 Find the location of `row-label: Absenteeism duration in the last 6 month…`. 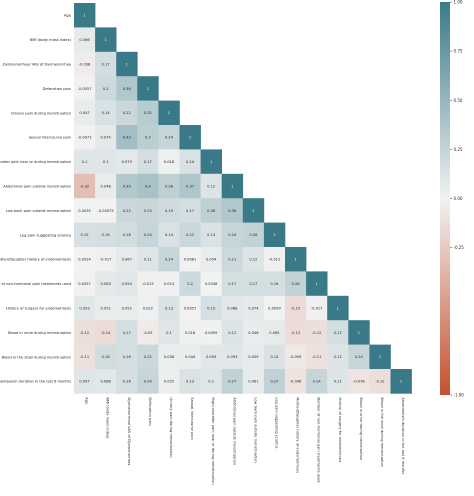

row-label: Absenteeism duration in the last 6 month… is located at coordinates (35, 382).